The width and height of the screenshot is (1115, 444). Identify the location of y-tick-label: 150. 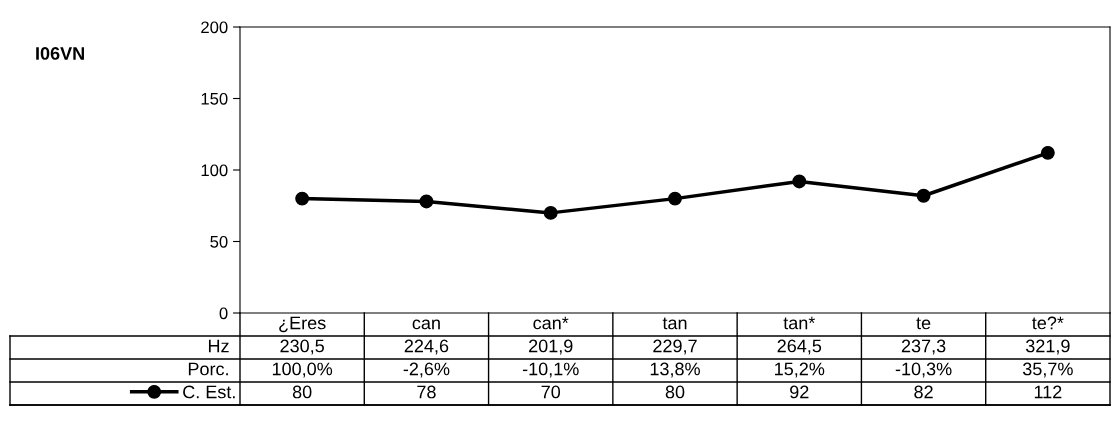
(214, 98).